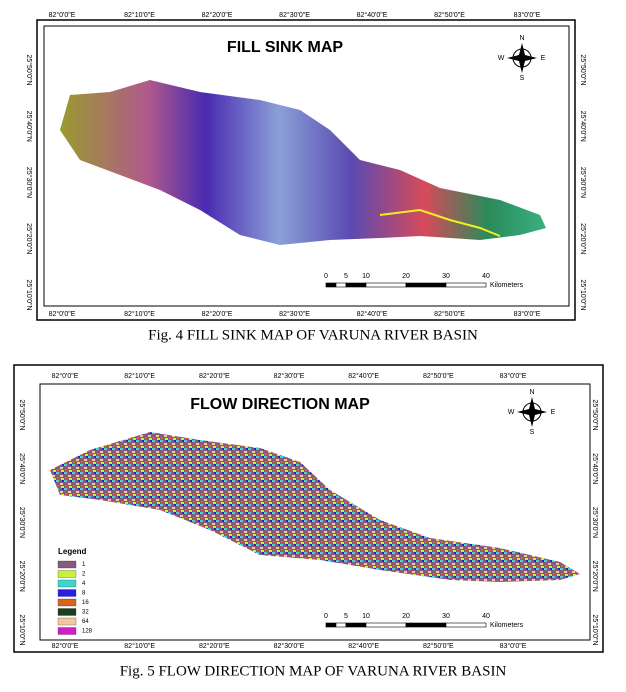 Image resolution: width=626 pixels, height=692 pixels. I want to click on legend-label: 128, so click(87, 632).